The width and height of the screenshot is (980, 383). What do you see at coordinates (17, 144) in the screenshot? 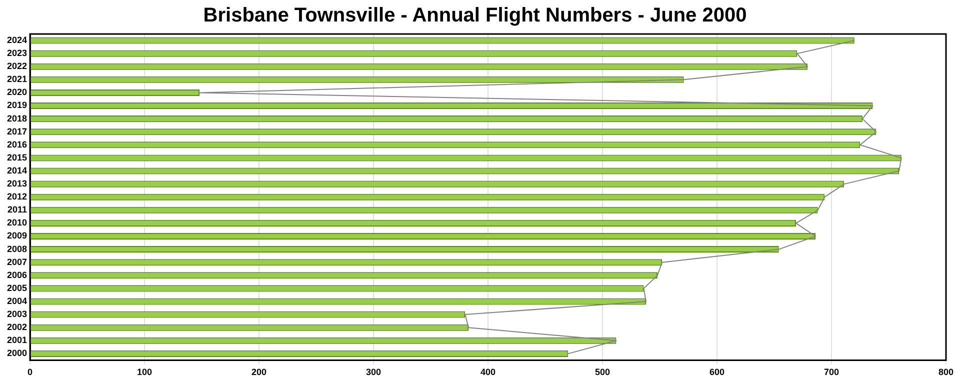
I see `y-tick-label: 2016` at bounding box center [17, 144].